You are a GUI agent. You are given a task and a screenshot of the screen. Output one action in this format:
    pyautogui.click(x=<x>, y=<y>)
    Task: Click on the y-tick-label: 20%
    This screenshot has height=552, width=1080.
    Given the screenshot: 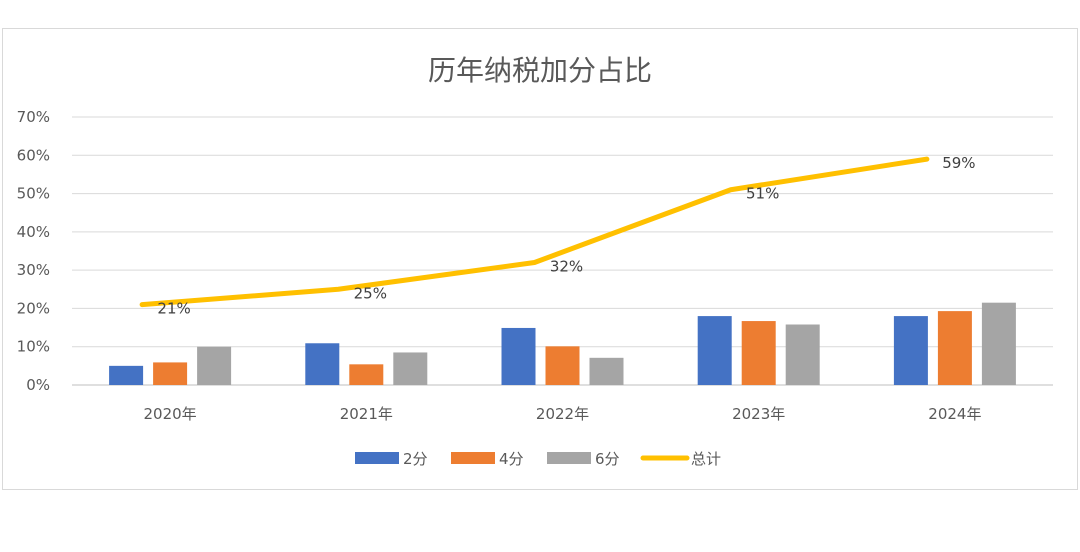 What is the action you would take?
    pyautogui.click(x=33, y=308)
    